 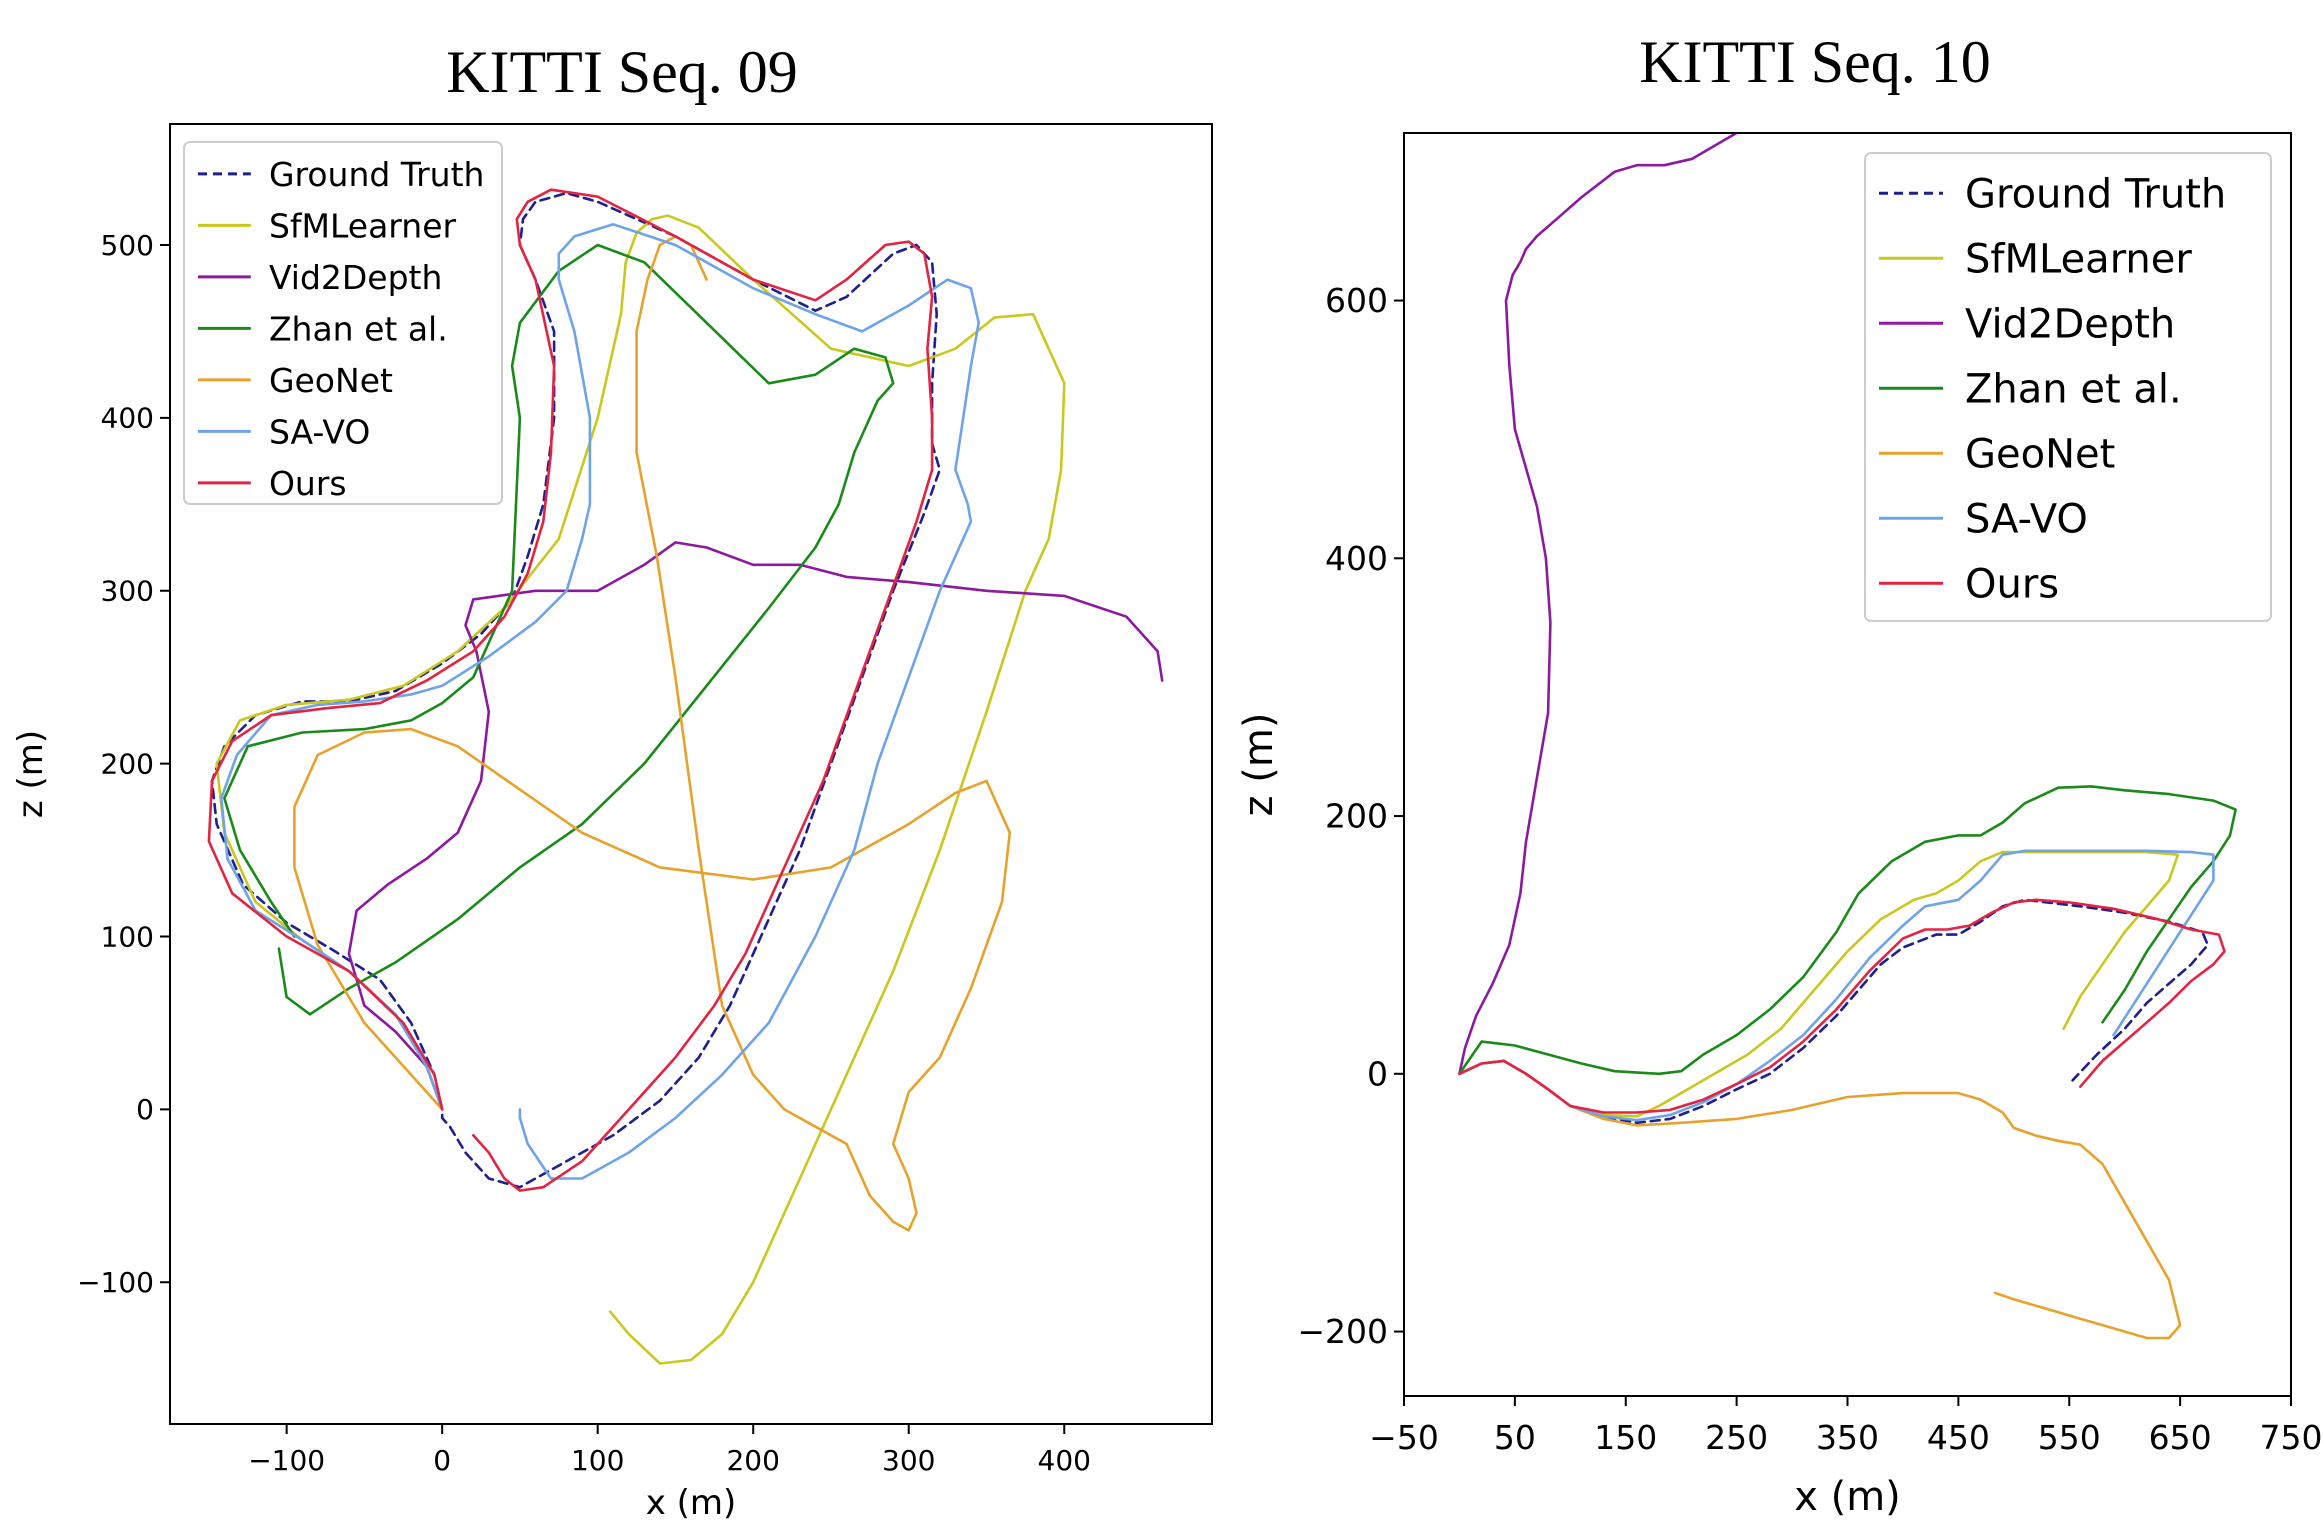 I want to click on y-tick-label: 500, so click(x=127, y=245).